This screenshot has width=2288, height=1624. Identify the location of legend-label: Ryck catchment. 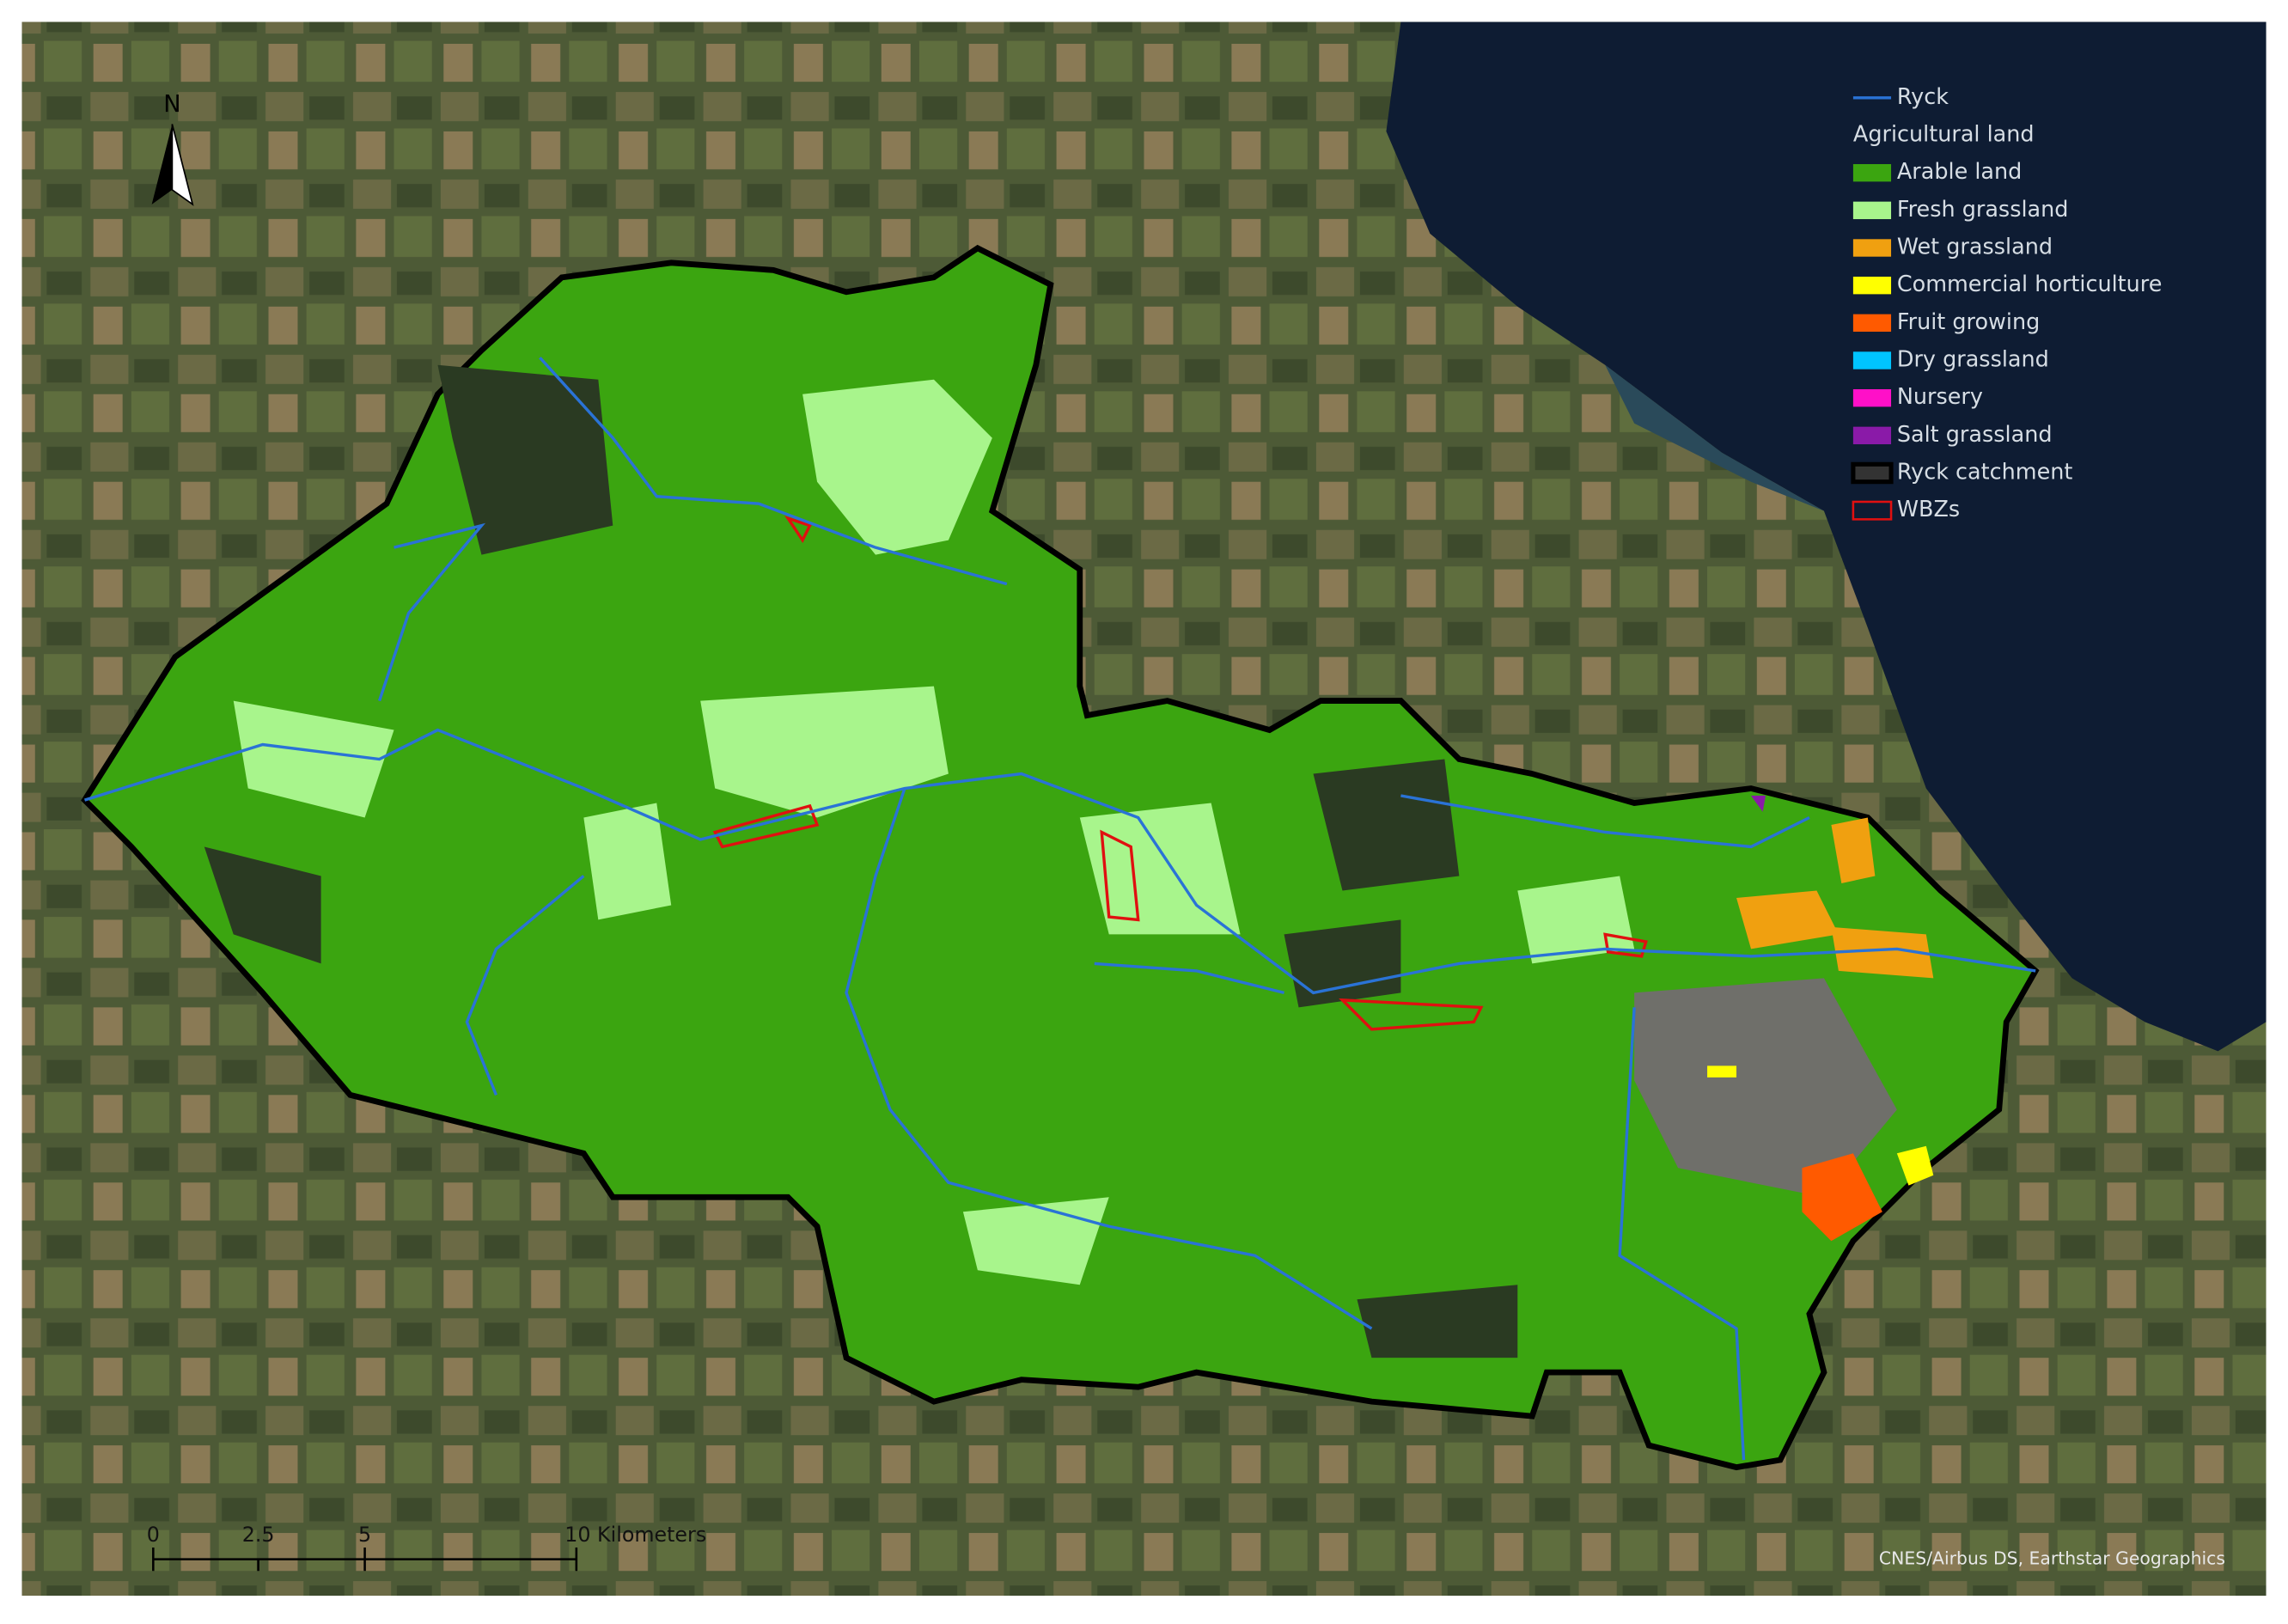
(1985, 472).